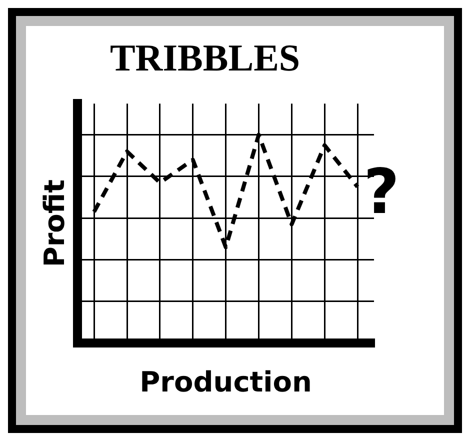  What do you see at coordinates (382, 191) in the screenshot?
I see `annotation: ?` at bounding box center [382, 191].